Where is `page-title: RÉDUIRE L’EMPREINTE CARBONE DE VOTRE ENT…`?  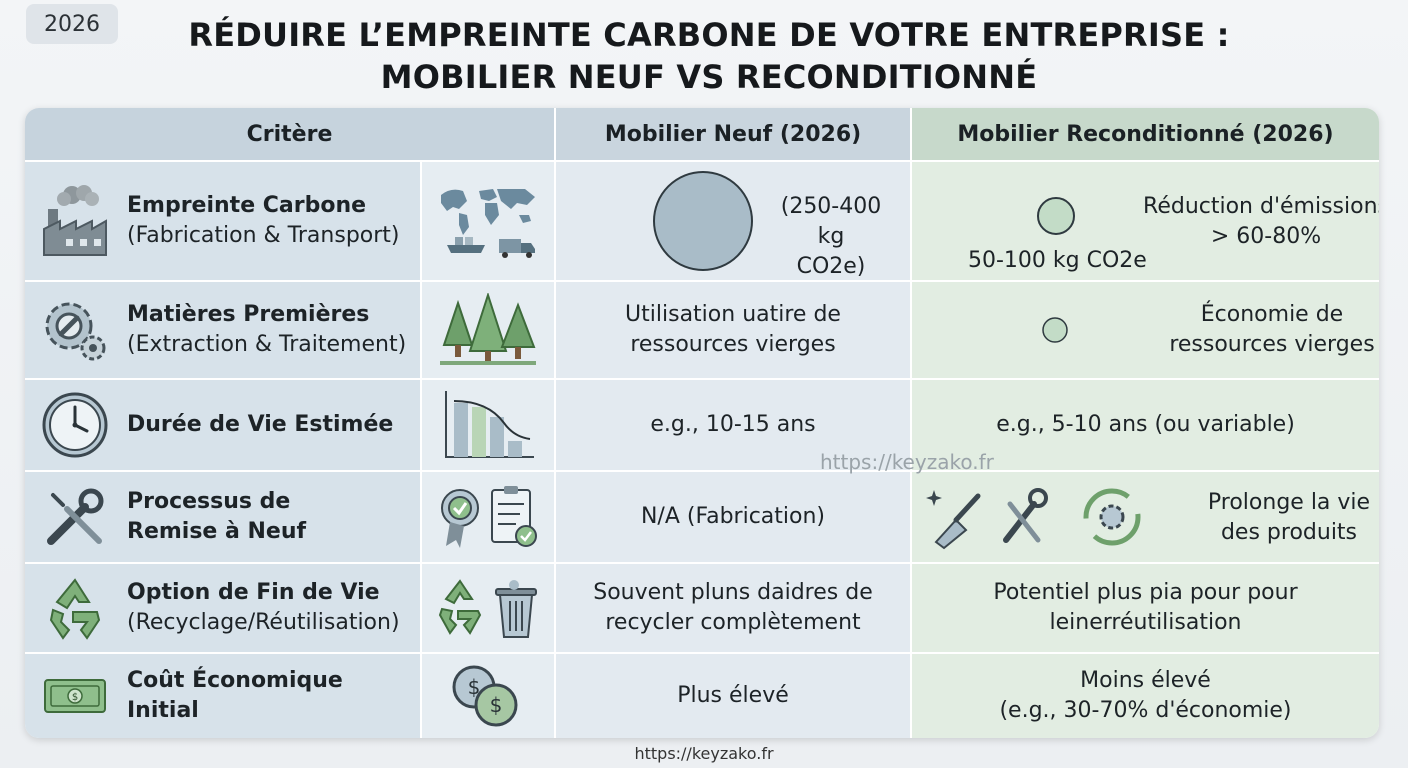 page-title: RÉDUIRE L’EMPREINTE CARBONE DE VOTRE ENT… is located at coordinates (709, 56).